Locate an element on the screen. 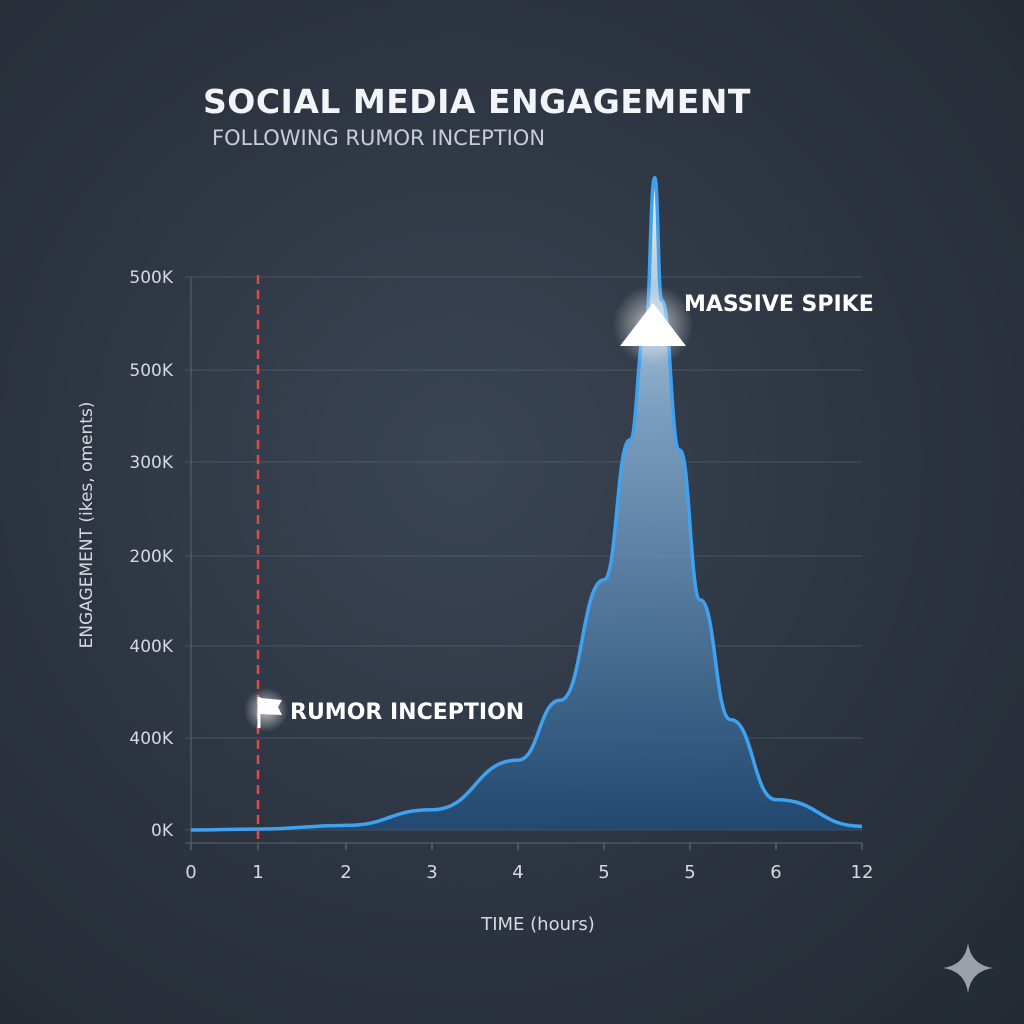 The image size is (1024, 1024). triangle-up-icon is located at coordinates (653, 324).